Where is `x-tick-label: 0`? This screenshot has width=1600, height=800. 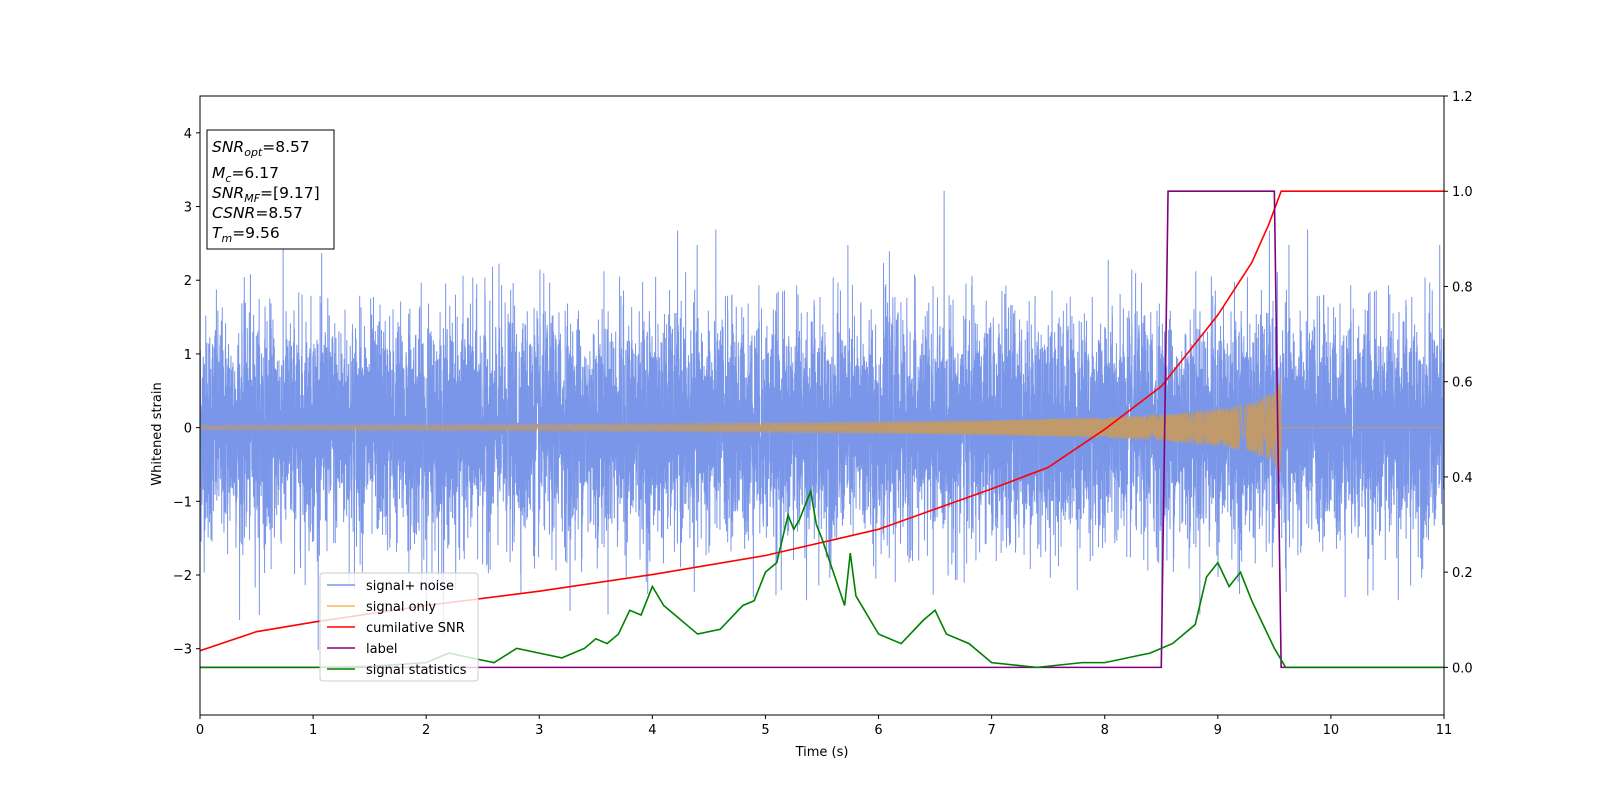
x-tick-label: 0 is located at coordinates (200, 730).